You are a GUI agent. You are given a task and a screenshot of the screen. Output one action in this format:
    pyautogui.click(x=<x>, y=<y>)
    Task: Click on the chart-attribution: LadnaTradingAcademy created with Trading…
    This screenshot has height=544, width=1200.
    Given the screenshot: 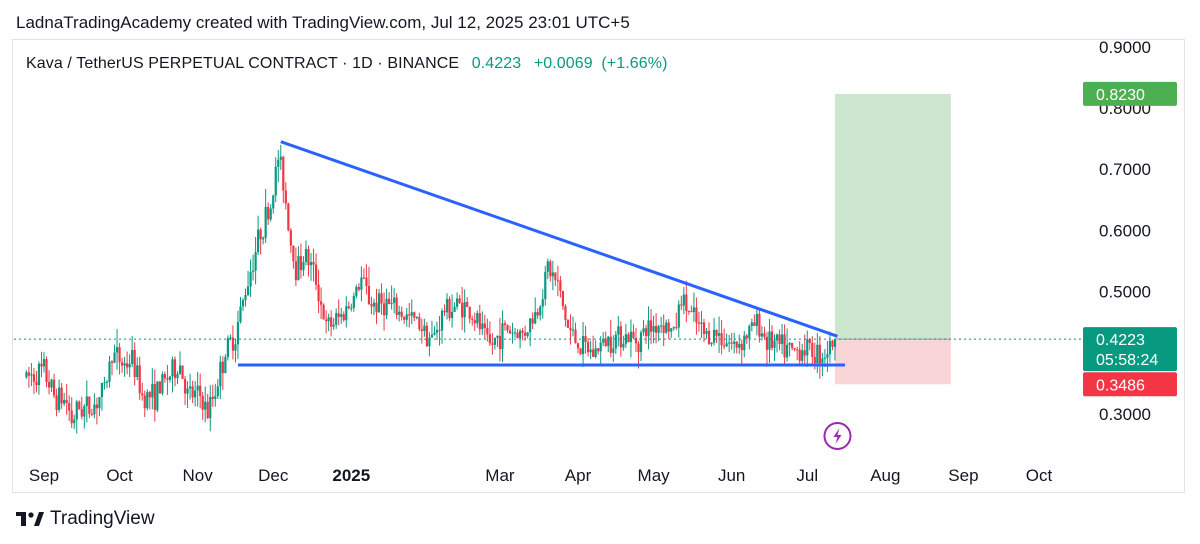 What is the action you would take?
    pyautogui.click(x=323, y=22)
    